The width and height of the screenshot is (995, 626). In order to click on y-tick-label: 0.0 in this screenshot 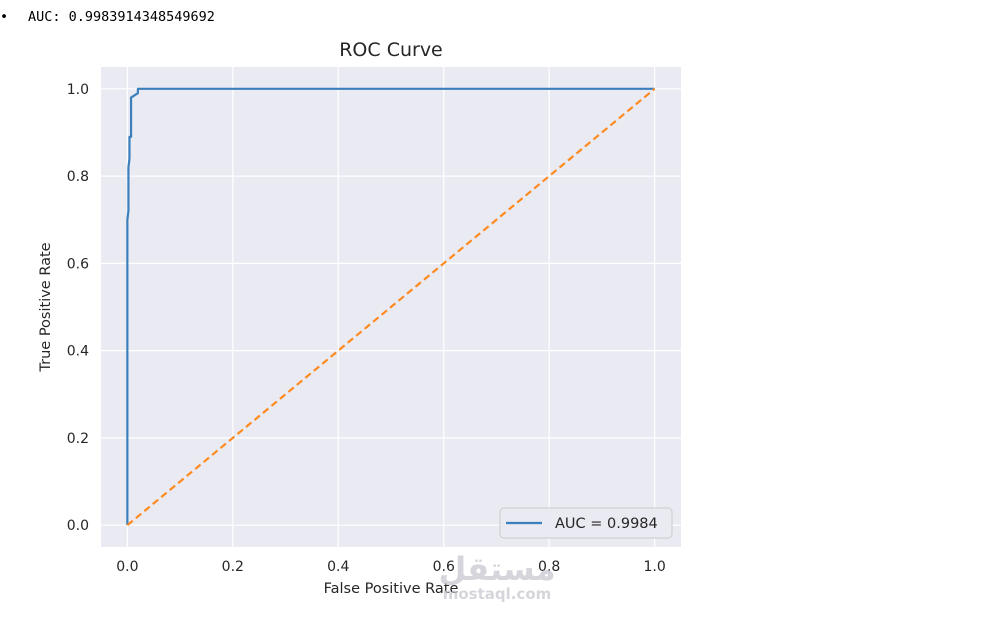, I will do `click(78, 526)`.